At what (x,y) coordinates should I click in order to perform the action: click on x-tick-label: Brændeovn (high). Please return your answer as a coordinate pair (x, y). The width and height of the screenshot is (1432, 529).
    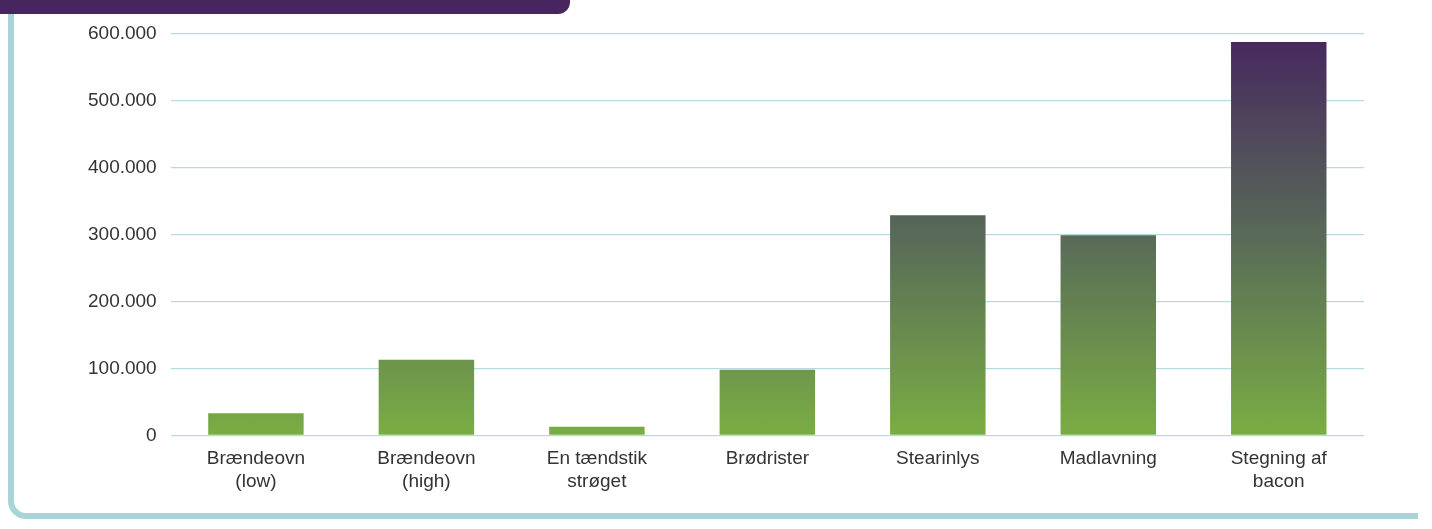
    Looking at the image, I should click on (426, 469).